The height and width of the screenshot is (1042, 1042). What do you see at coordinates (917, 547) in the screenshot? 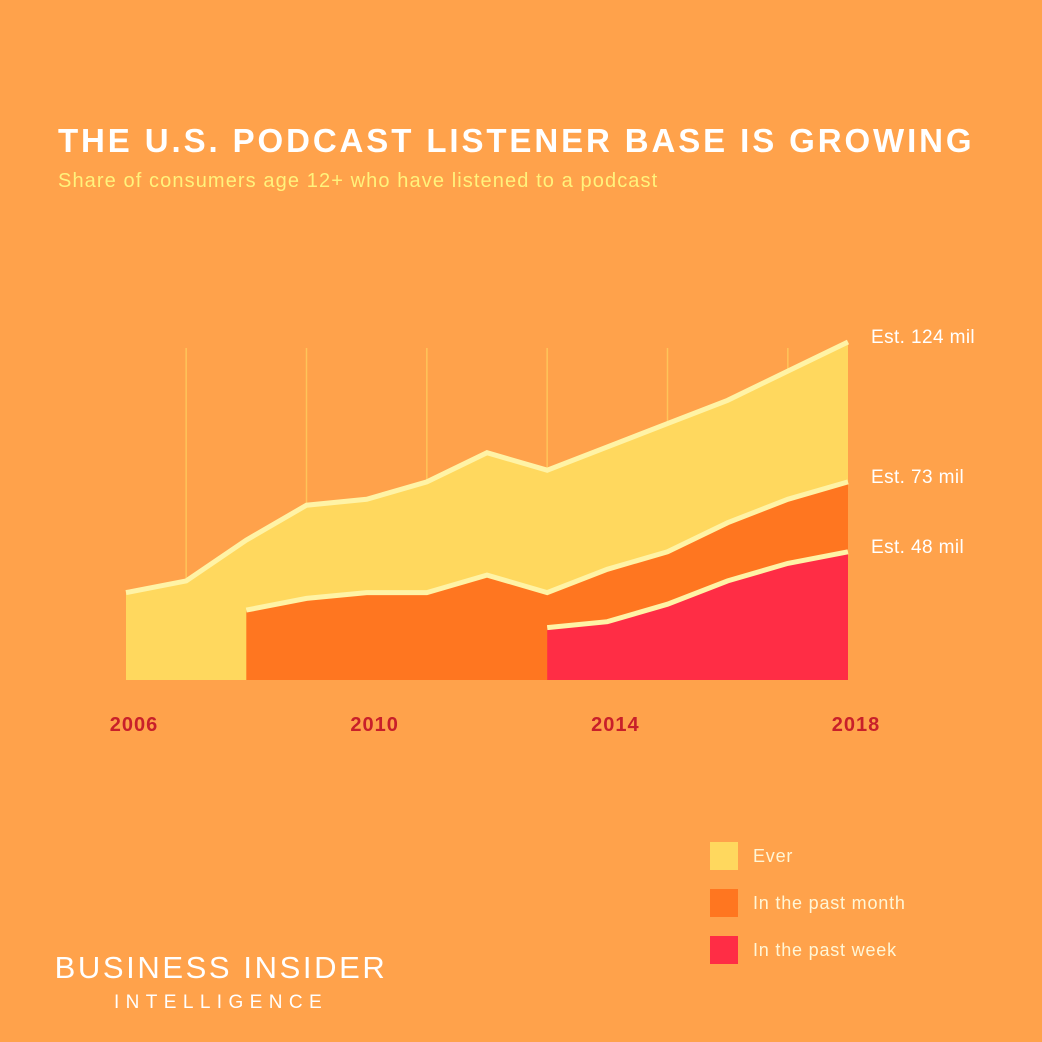
I see `annotation-in-the-past-week: Est. 48 mil` at bounding box center [917, 547].